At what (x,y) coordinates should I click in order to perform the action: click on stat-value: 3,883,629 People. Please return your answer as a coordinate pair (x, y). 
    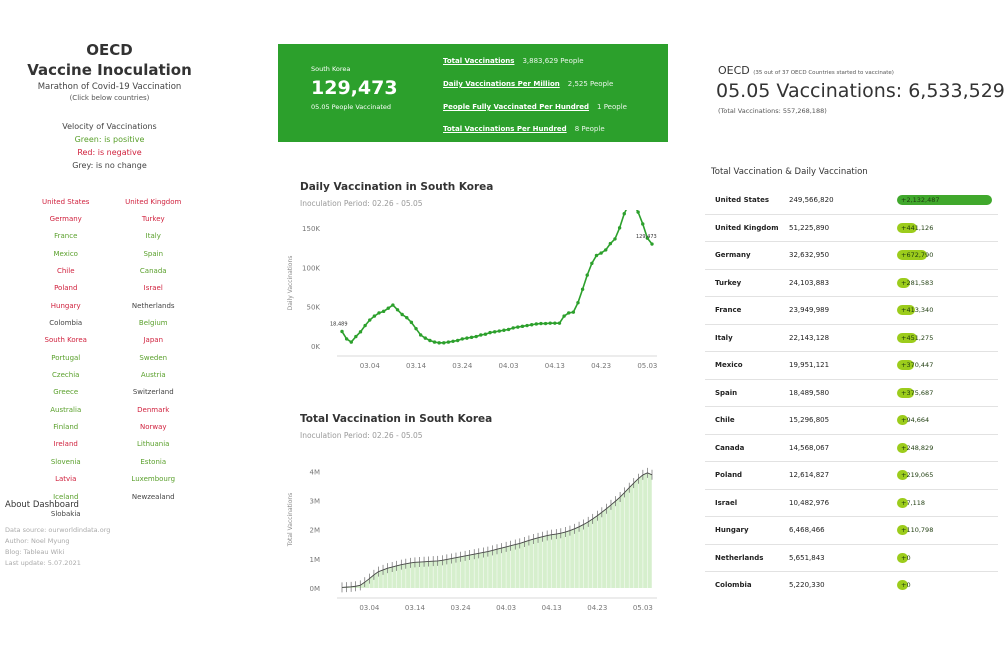
    Looking at the image, I should click on (553, 61).